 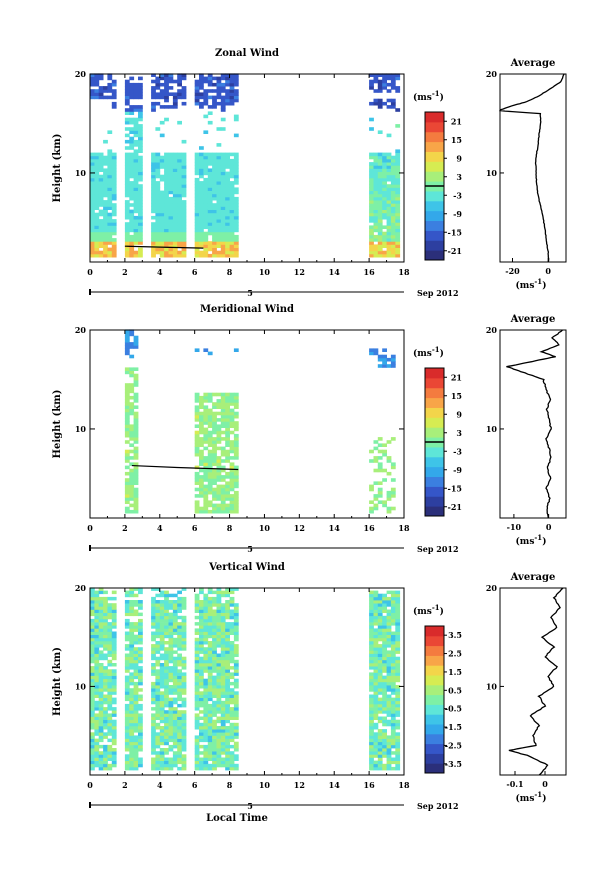 I want to click on average-profile-line, so click(x=534, y=424).